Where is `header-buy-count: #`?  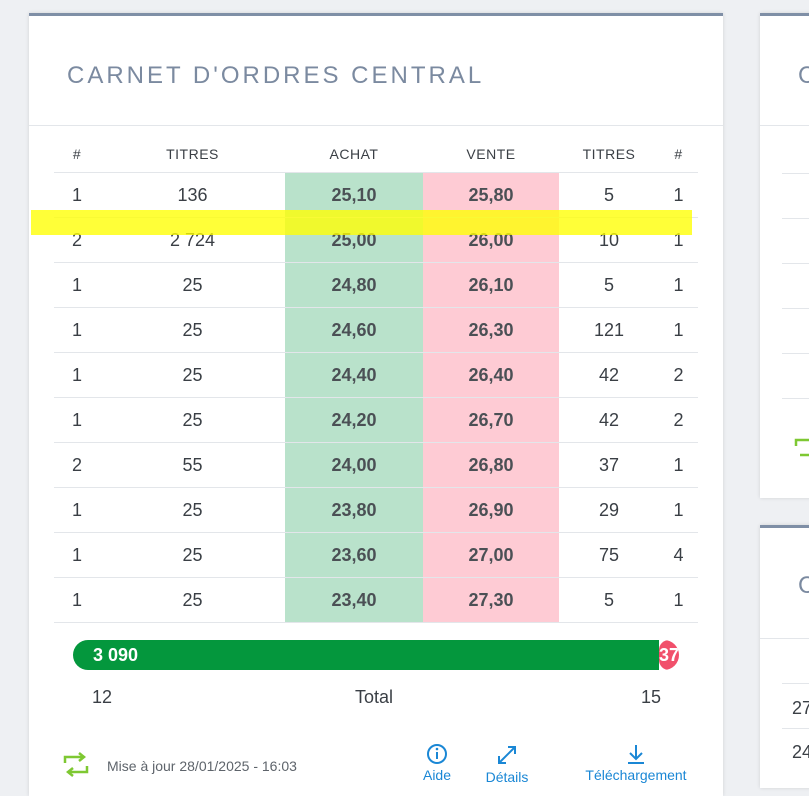
header-buy-count: # is located at coordinates (77, 154).